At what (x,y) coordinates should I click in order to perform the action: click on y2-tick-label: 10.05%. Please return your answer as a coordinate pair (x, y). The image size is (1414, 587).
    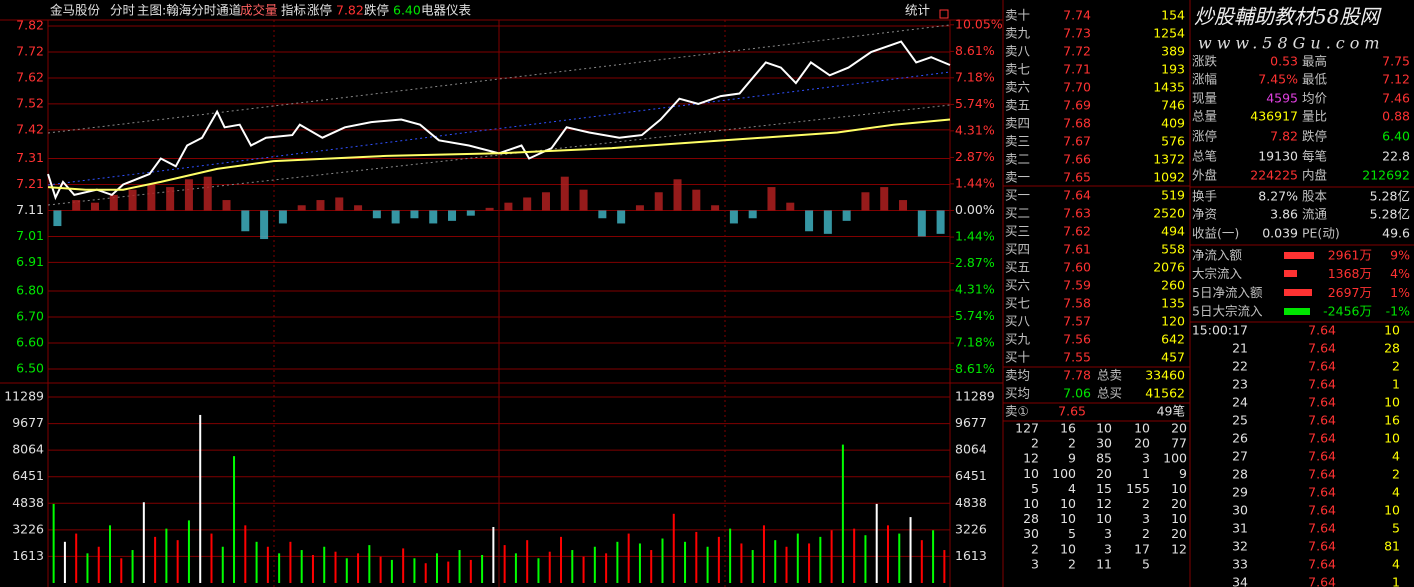
    Looking at the image, I should click on (979, 23).